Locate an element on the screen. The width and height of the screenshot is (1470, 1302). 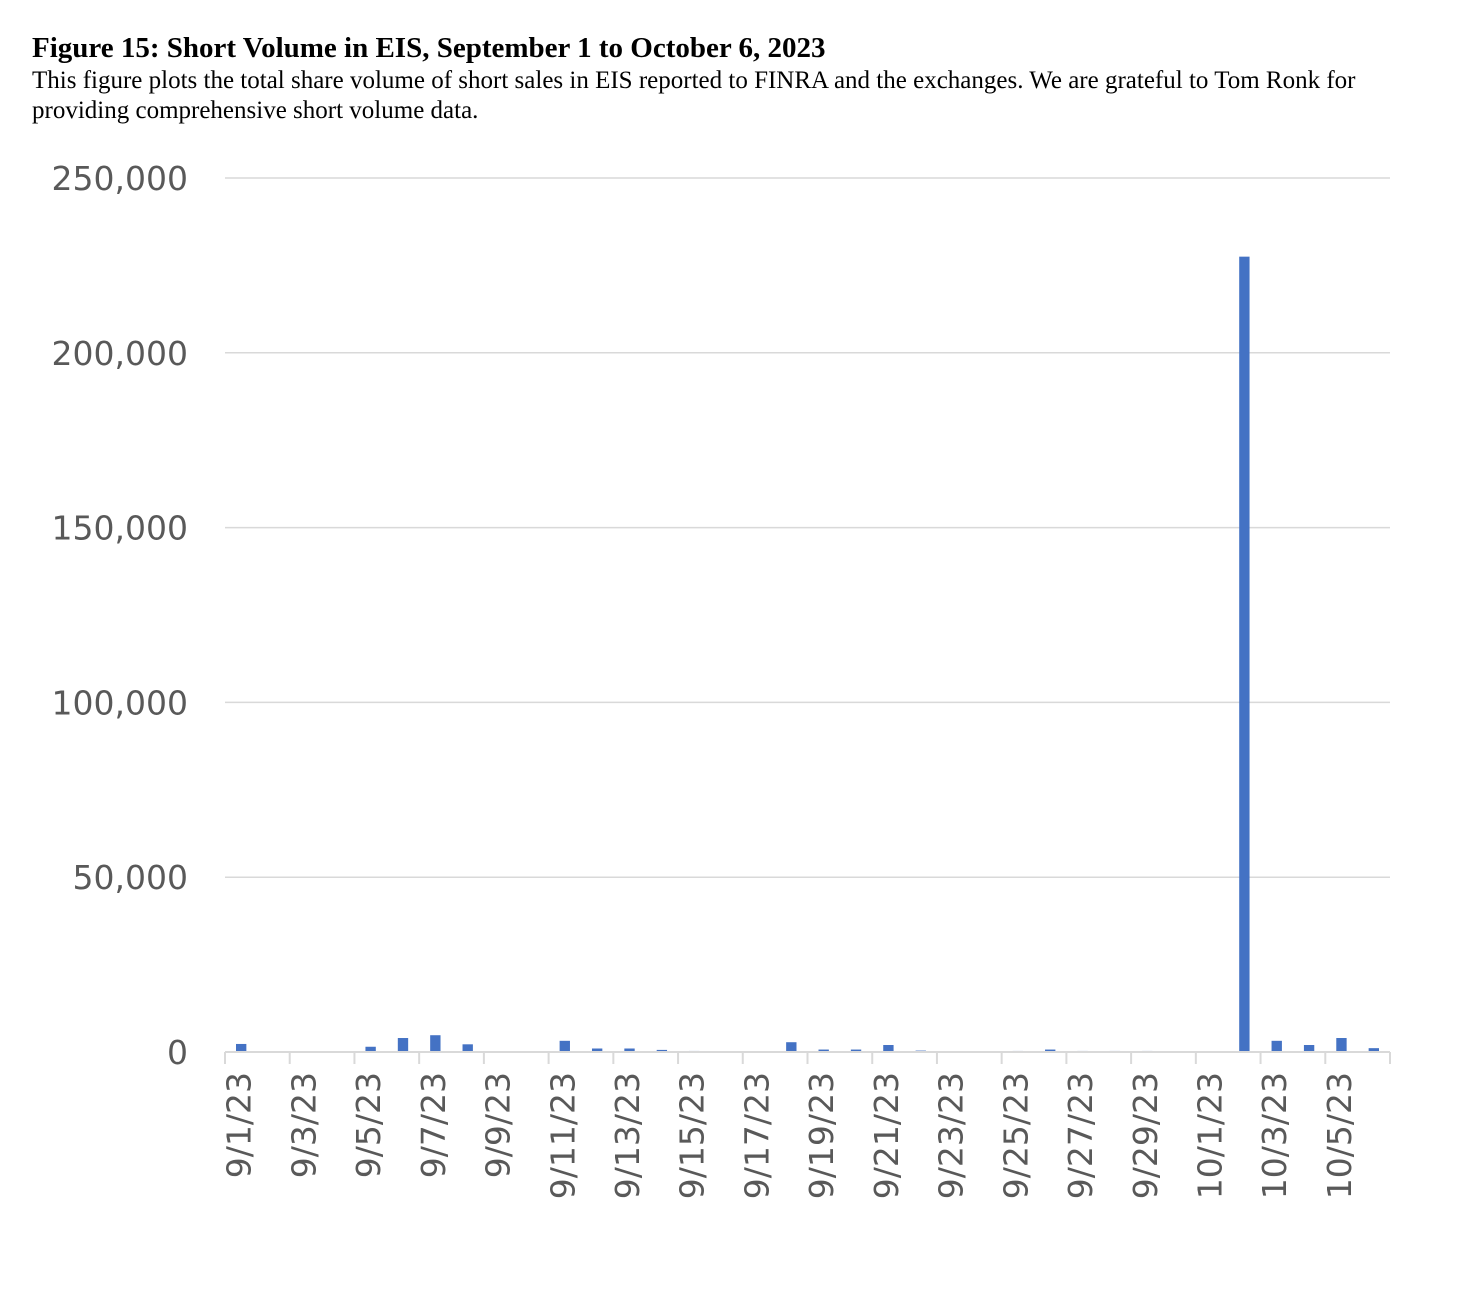
y-tick-label: 250,000 is located at coordinates (120, 178).